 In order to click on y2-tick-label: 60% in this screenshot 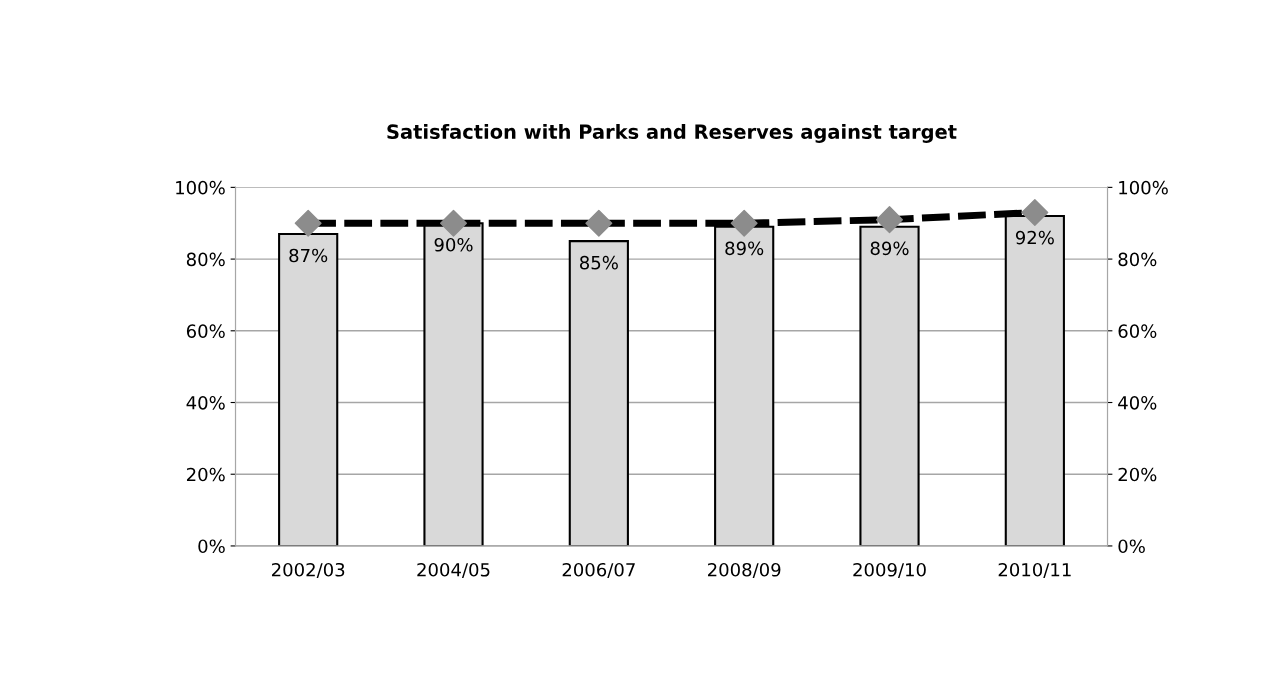, I will do `click(1137, 331)`.